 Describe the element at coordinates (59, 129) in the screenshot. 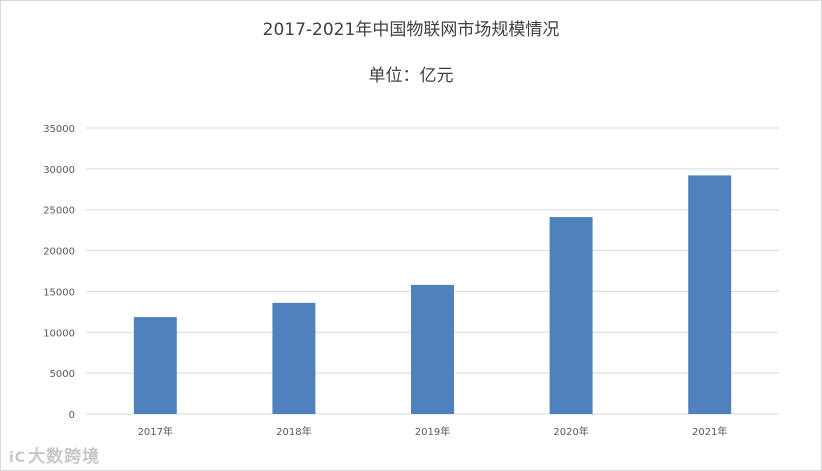

I see `y-tick-label: 35000` at that location.